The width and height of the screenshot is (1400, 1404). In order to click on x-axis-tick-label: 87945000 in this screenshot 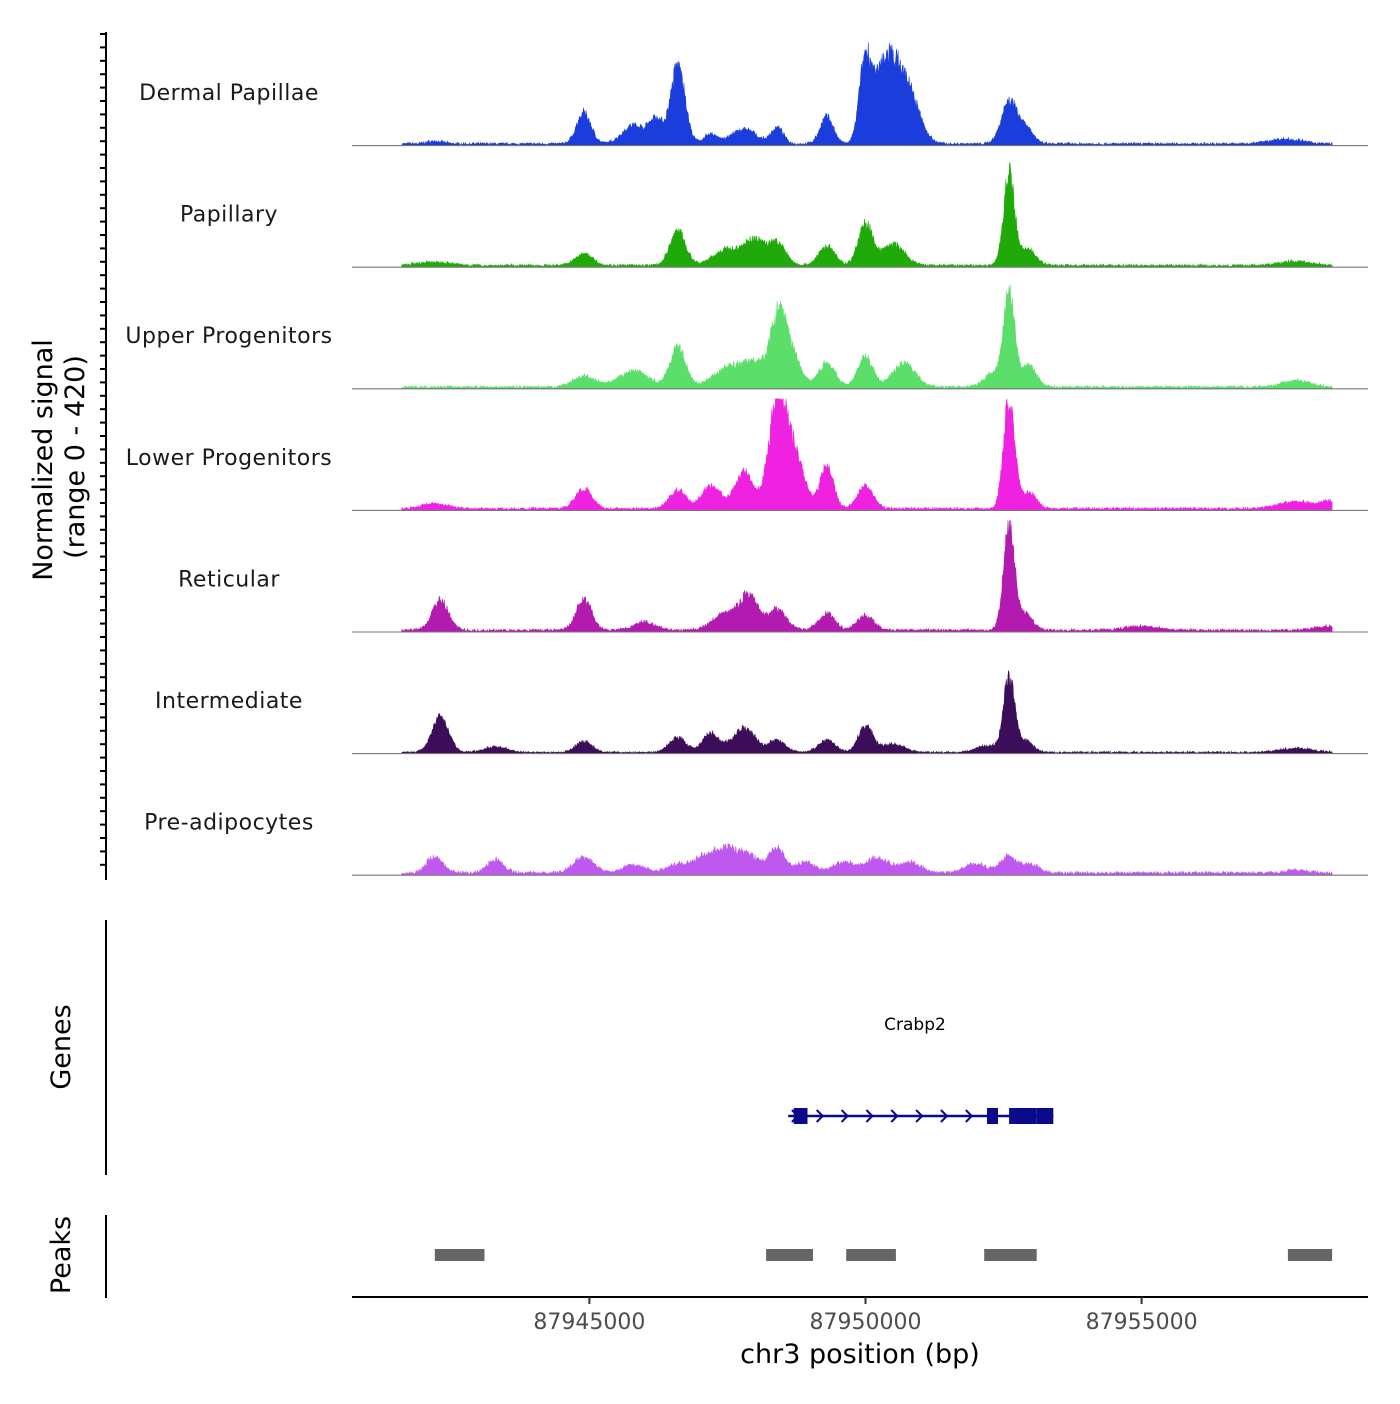, I will do `click(589, 1322)`.